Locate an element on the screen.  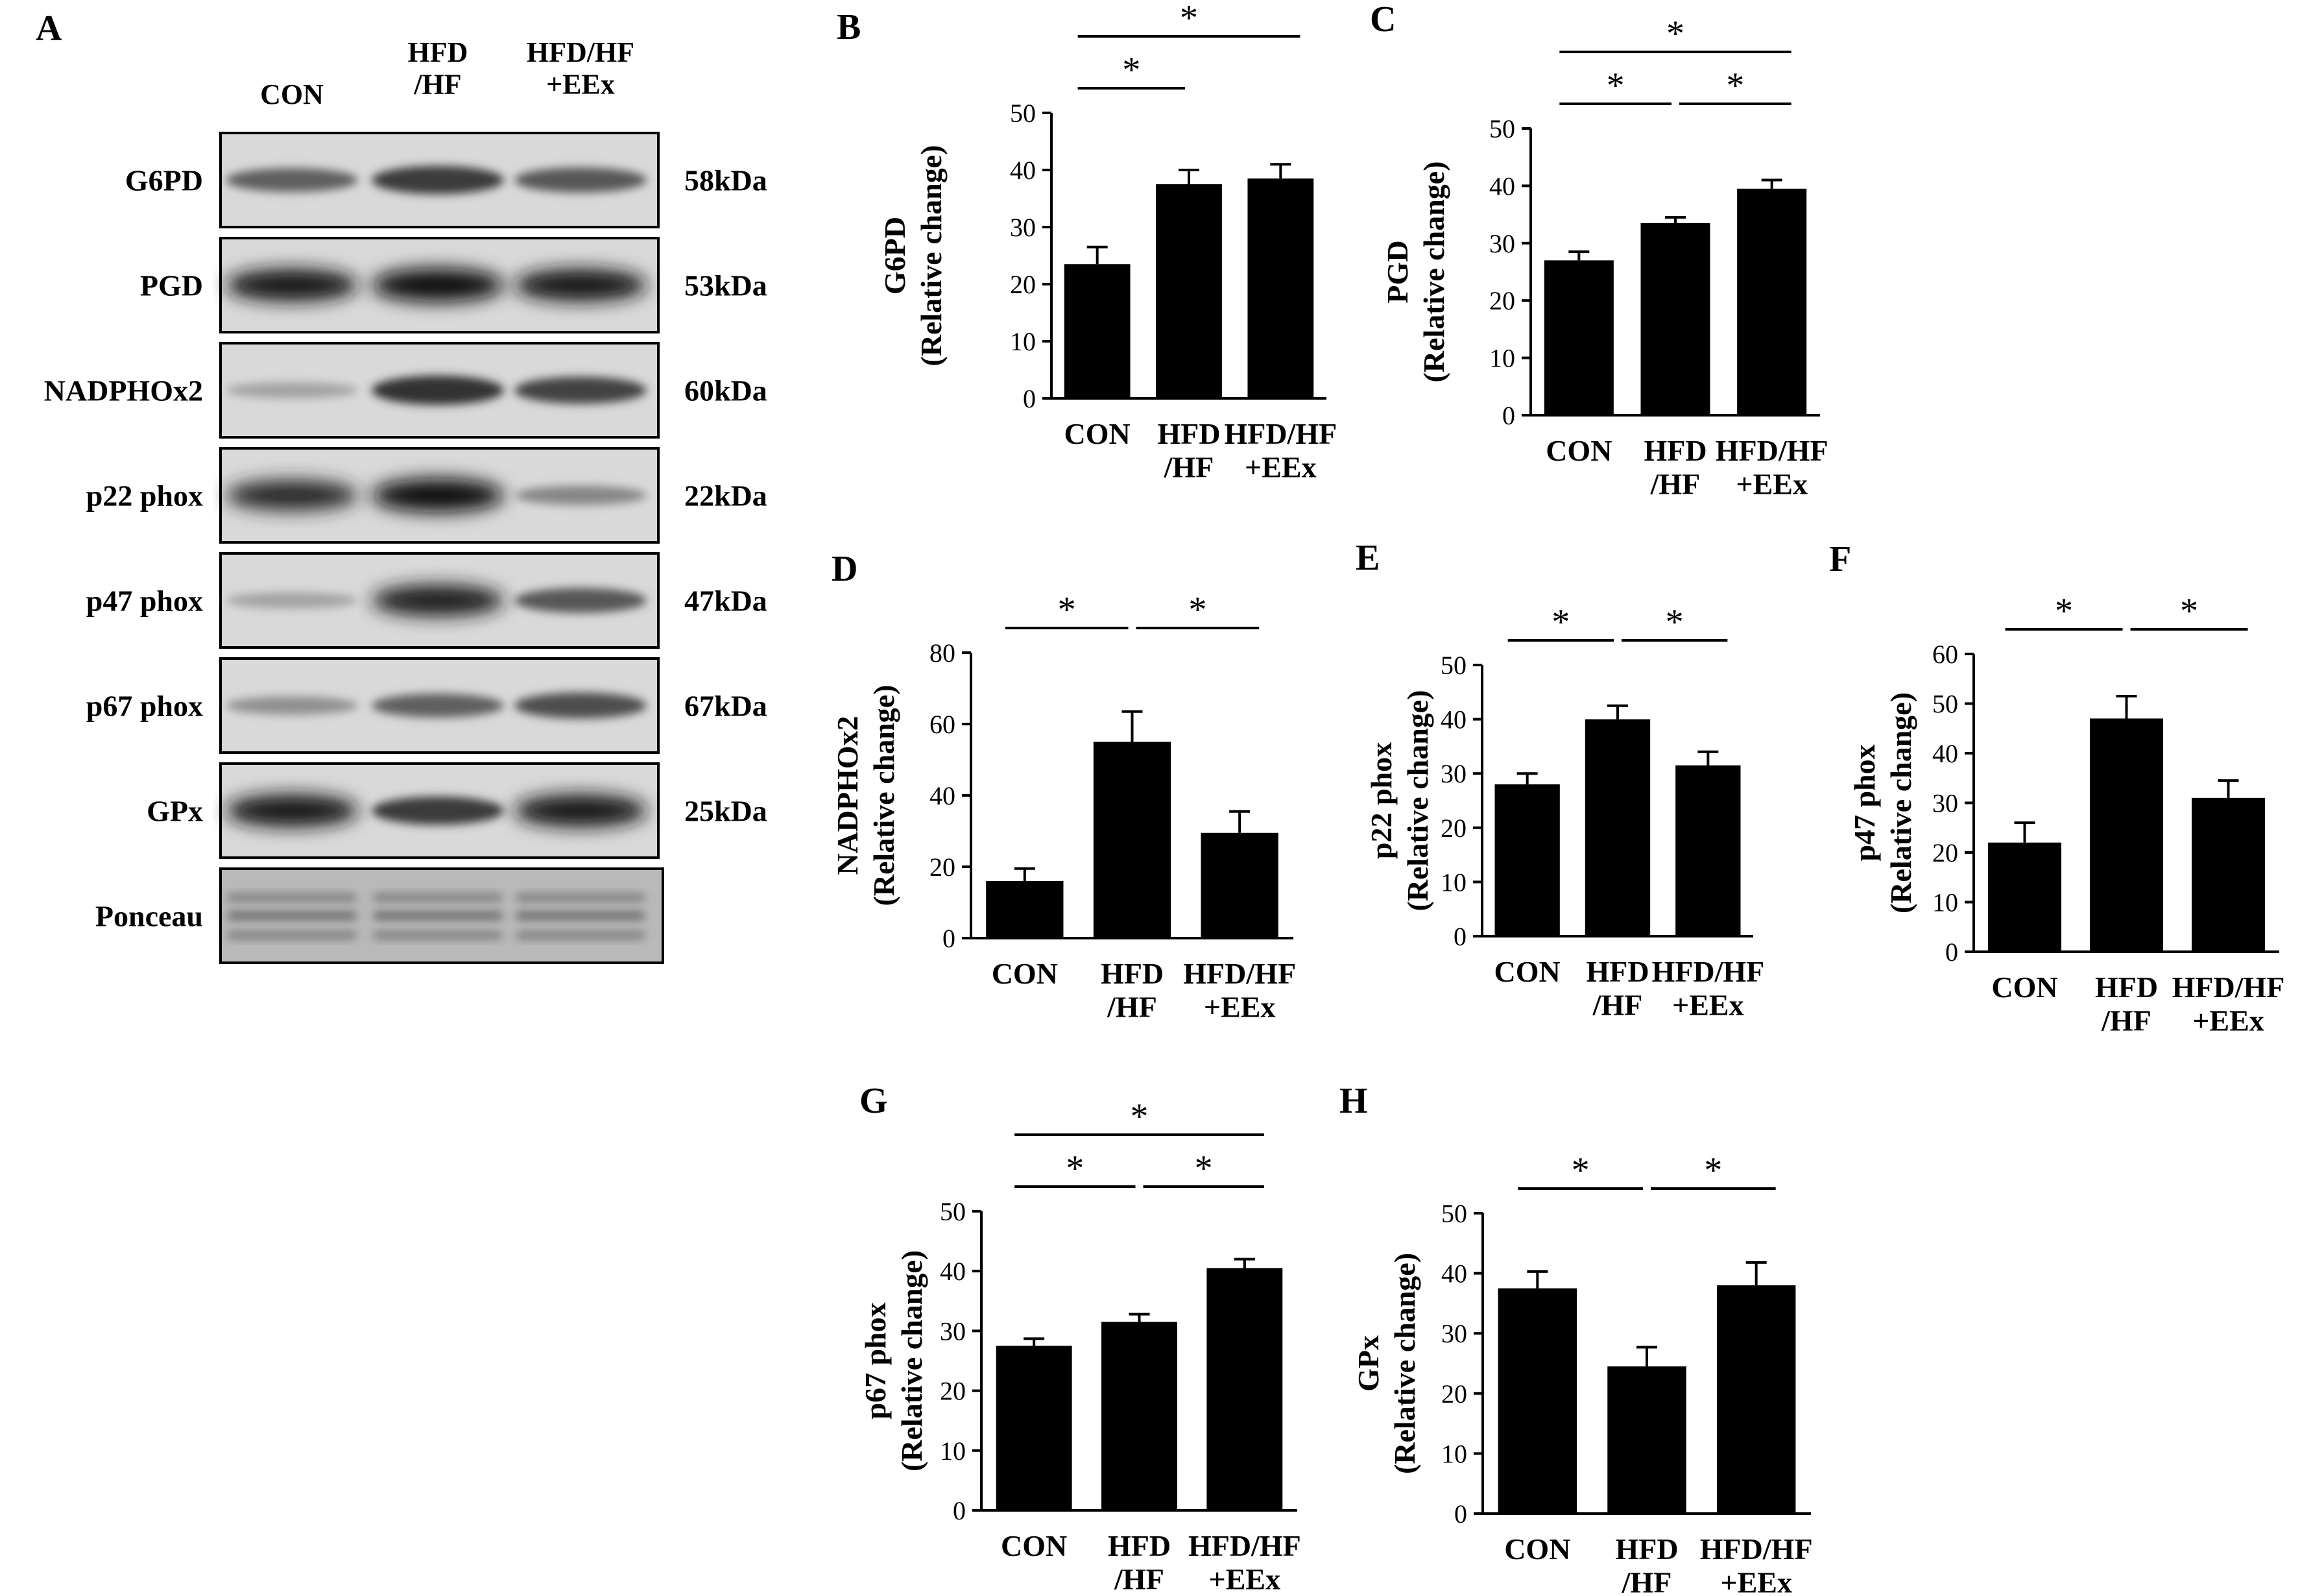
blot-row: p22 phox 22kDa is located at coordinates (426, 496).